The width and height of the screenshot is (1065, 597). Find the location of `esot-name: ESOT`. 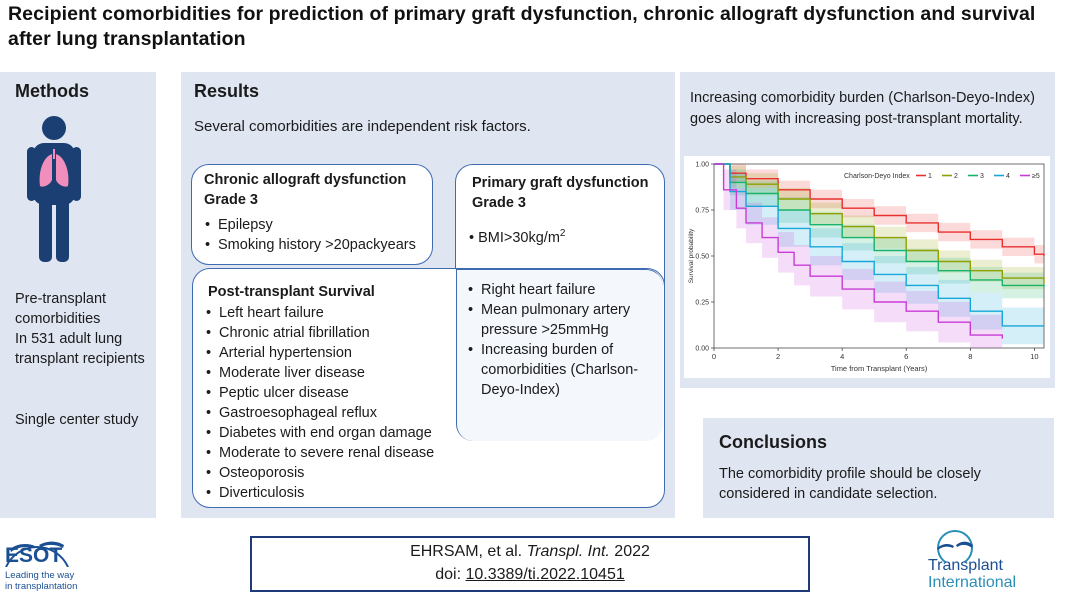

esot-name: ESOT is located at coordinates (34, 555).